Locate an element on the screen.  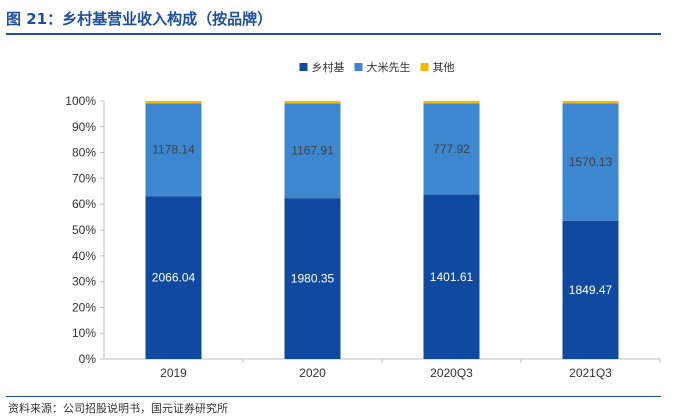
y-tick-label: 40% is located at coordinates (84, 256).